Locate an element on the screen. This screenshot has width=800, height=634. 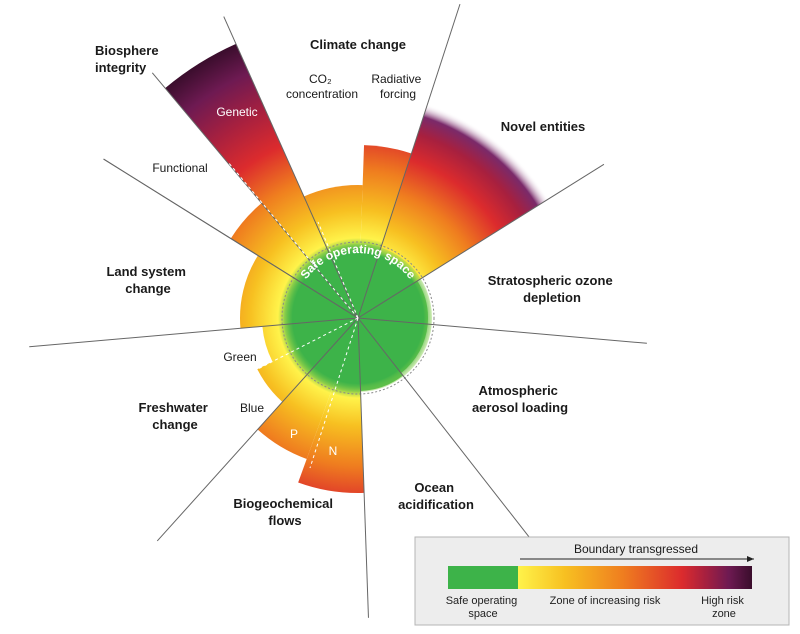
divider-ozone-aerosol is located at coordinates (502, 330).